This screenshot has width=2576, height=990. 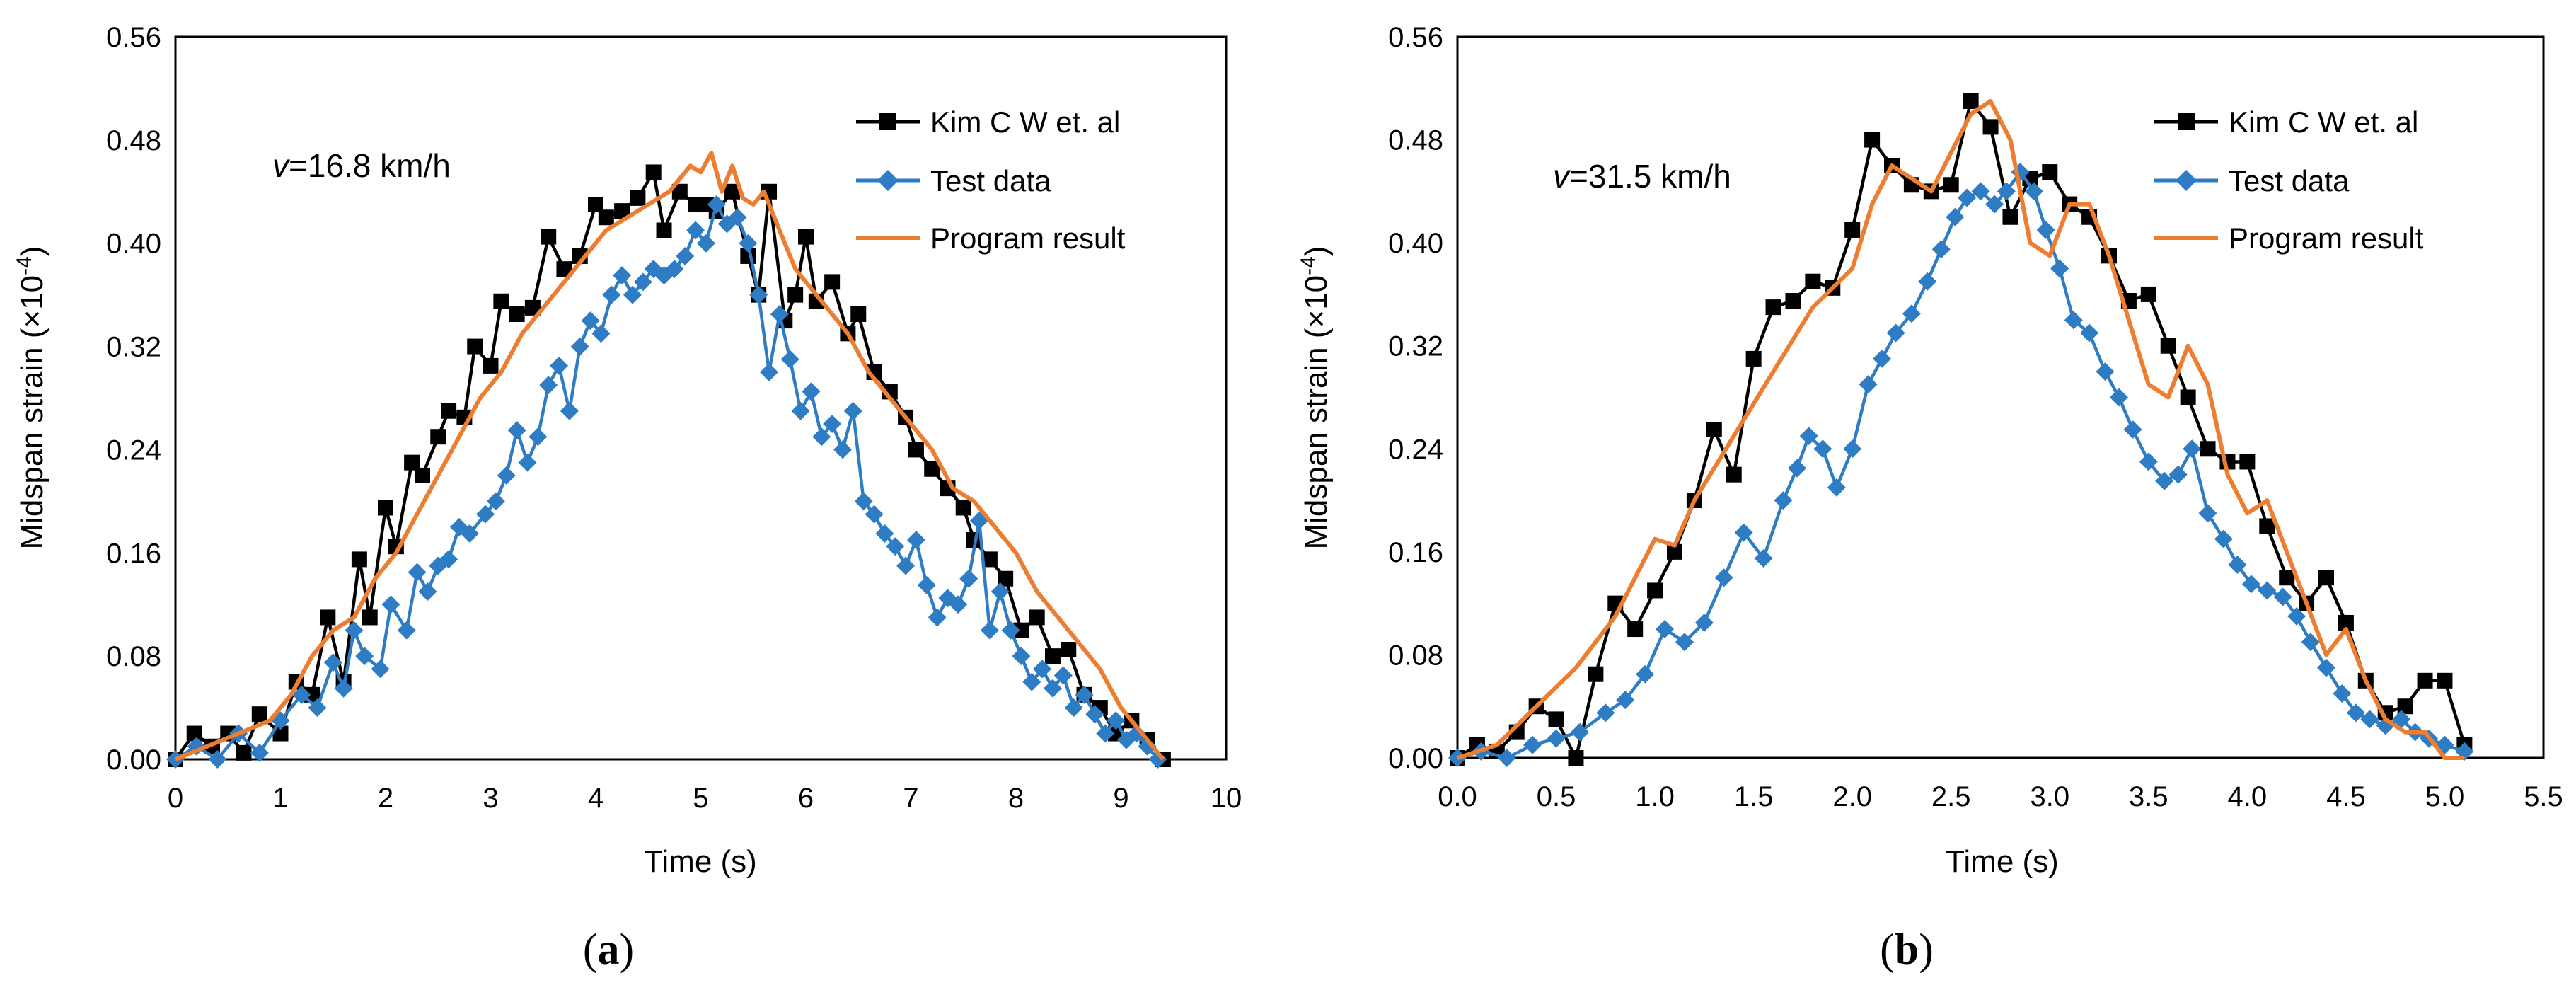 I want to click on x-tick-label: 2.0, so click(x=1852, y=797).